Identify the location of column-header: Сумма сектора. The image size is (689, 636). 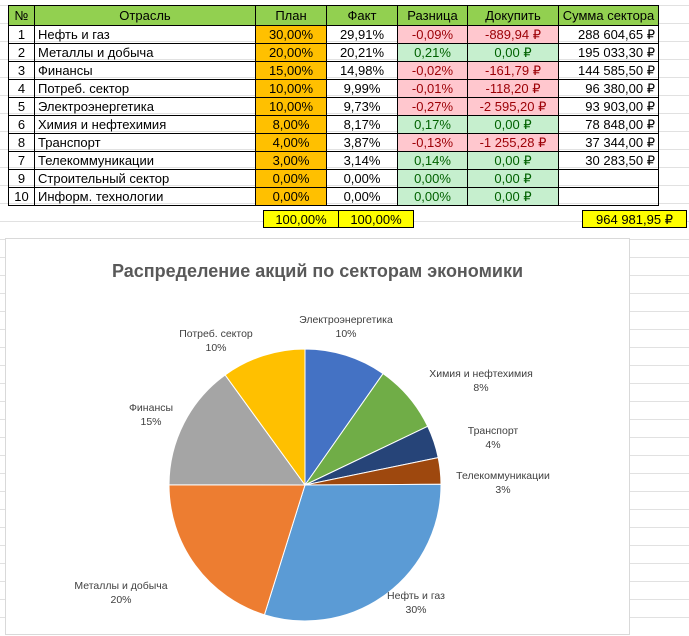
(608, 15).